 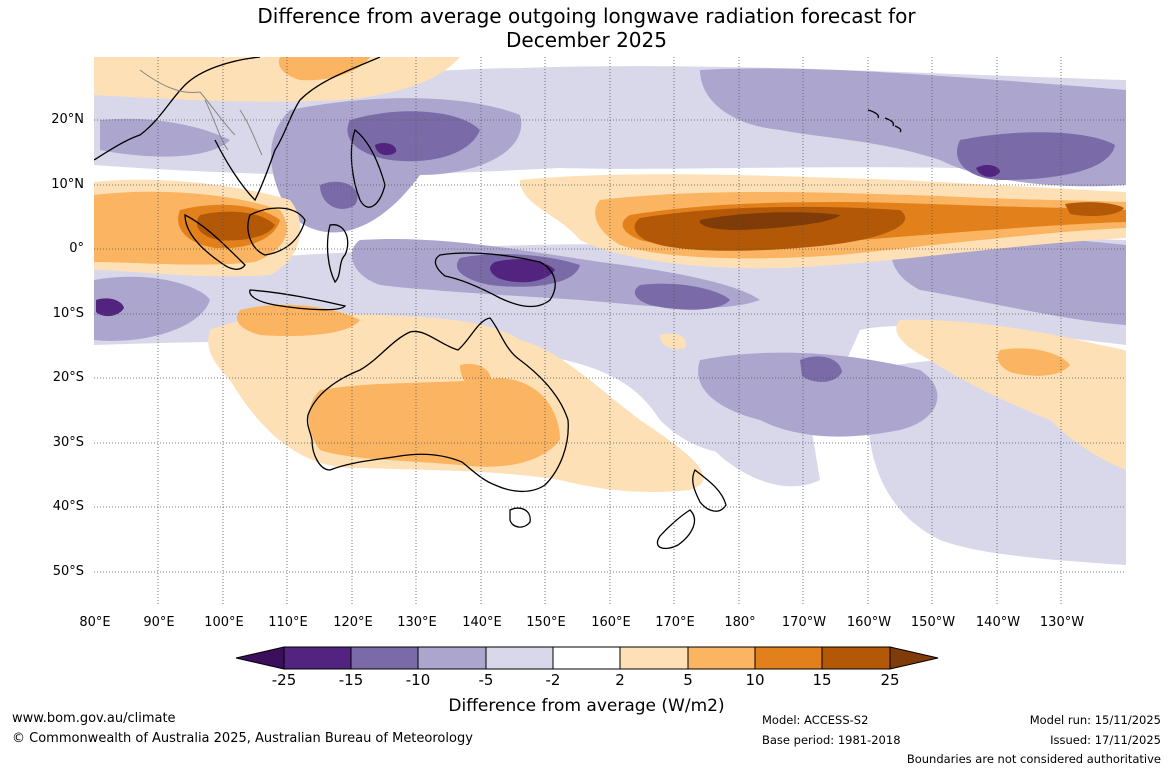 I want to click on base-period: Base period: 1981-2018, so click(x=831, y=740).